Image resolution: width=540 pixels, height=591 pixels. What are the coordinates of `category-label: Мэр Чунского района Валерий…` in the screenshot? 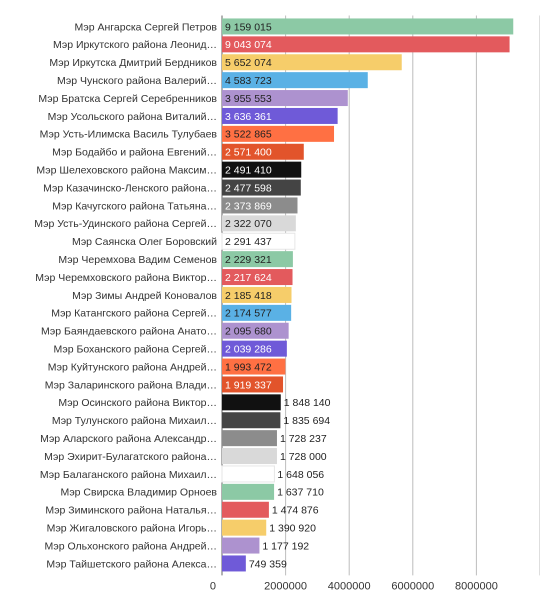 It's located at (137, 81).